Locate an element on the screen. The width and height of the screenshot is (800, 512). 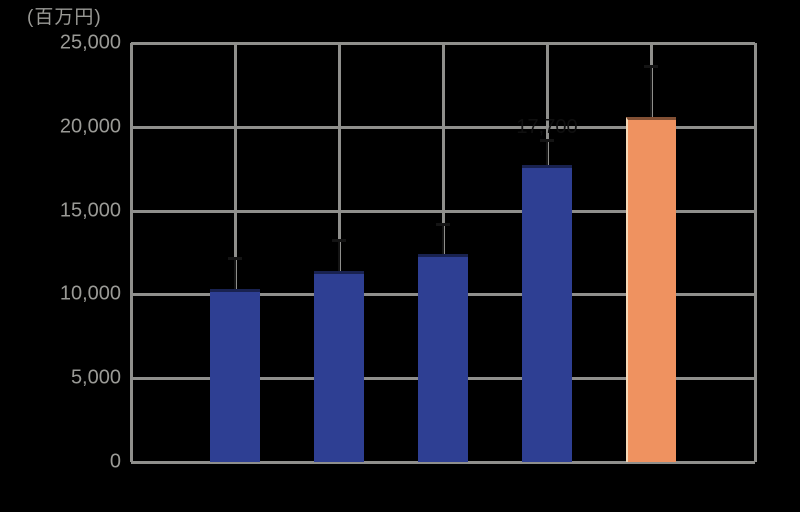
y-tick-label: 20,000 is located at coordinates (90, 126).